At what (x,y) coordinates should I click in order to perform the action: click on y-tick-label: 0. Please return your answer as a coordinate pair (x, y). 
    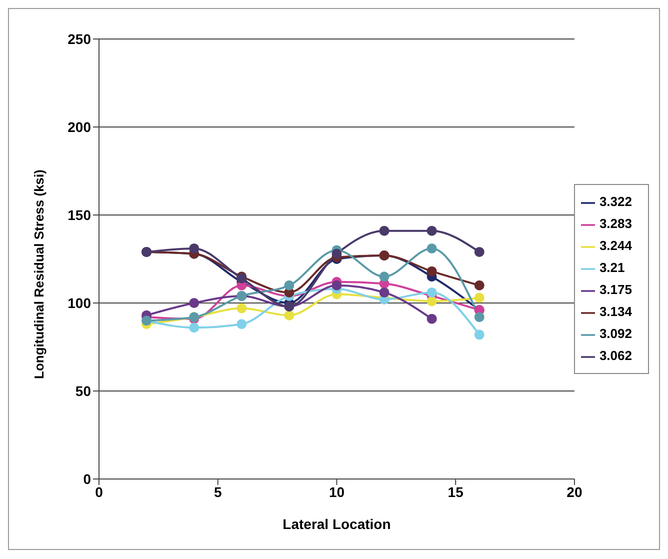
    Looking at the image, I should click on (87, 478).